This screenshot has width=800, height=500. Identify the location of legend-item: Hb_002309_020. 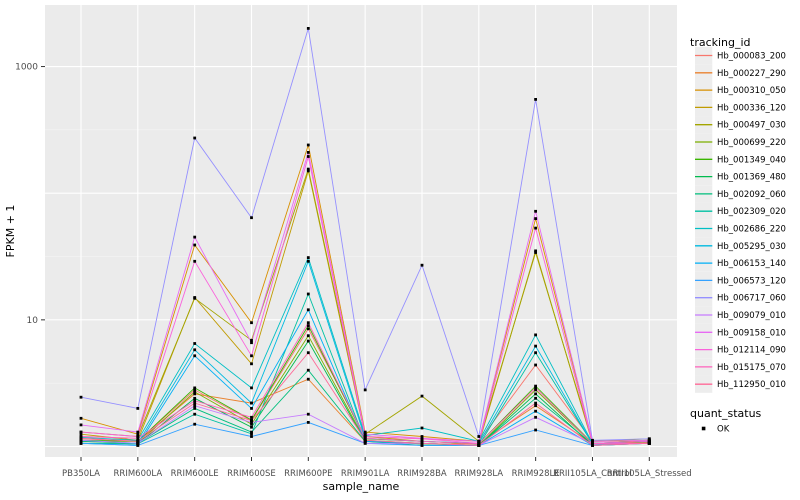
(740, 211).